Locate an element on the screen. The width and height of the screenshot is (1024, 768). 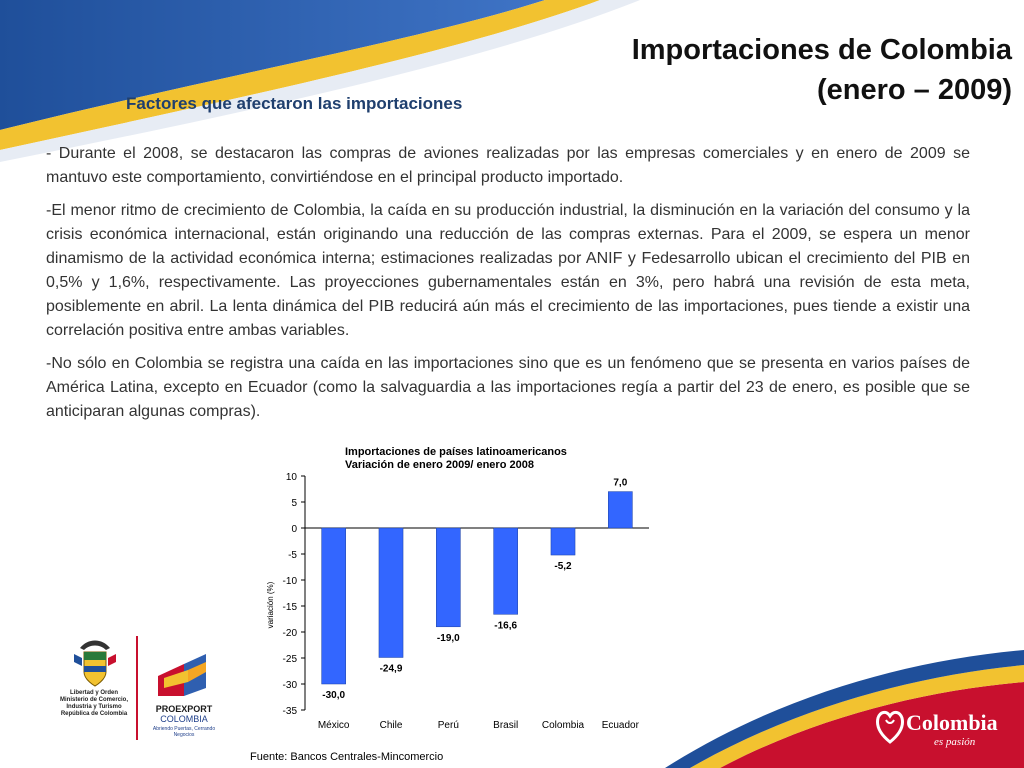
slide-subtitle: Factores que afectaron las importaciones is located at coordinates (294, 103).